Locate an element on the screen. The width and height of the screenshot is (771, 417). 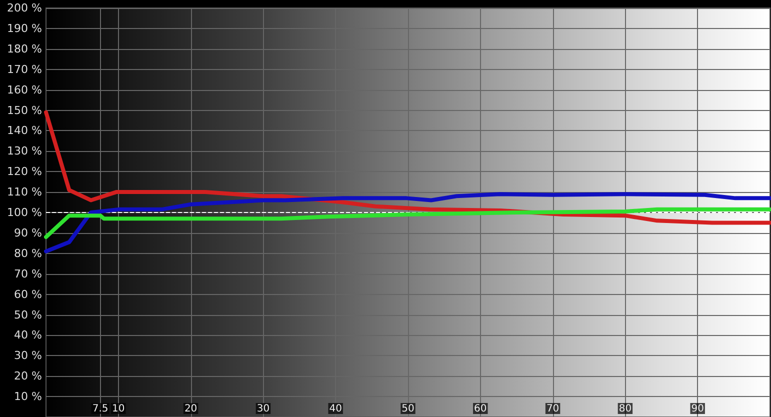
y-tick-label: 90 % is located at coordinates (28, 233).